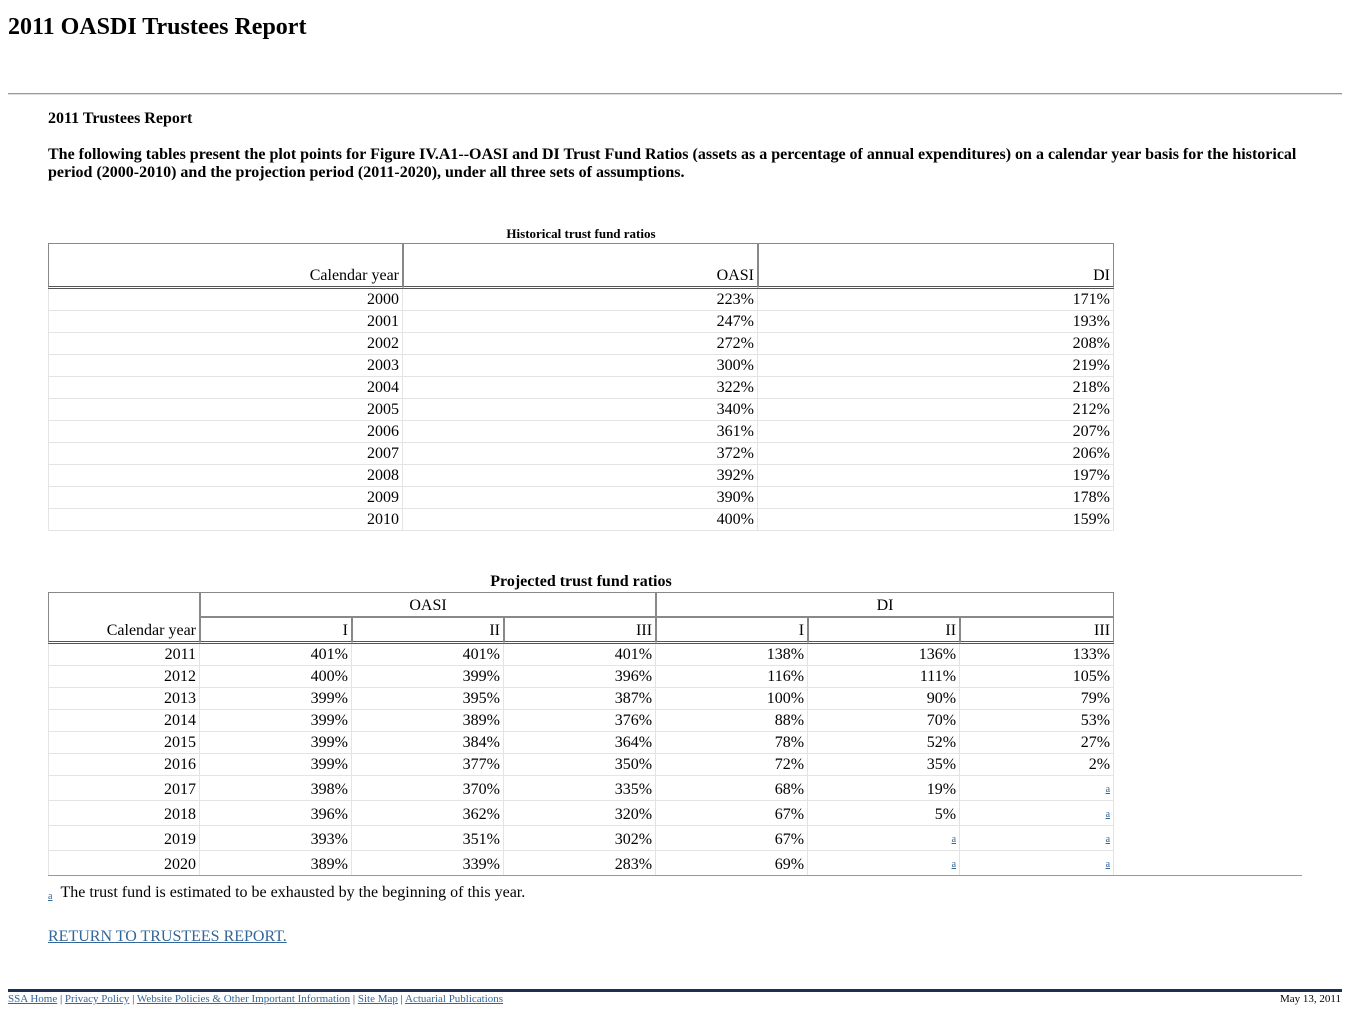  I want to click on footer-date: May 13, 2011, so click(1310, 999).